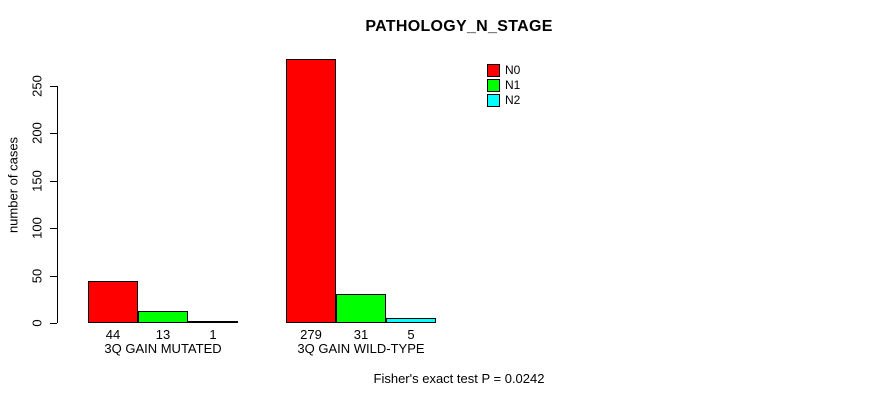 The image size is (890, 400). What do you see at coordinates (493, 100) in the screenshot?
I see `legend-swatch-n2` at bounding box center [493, 100].